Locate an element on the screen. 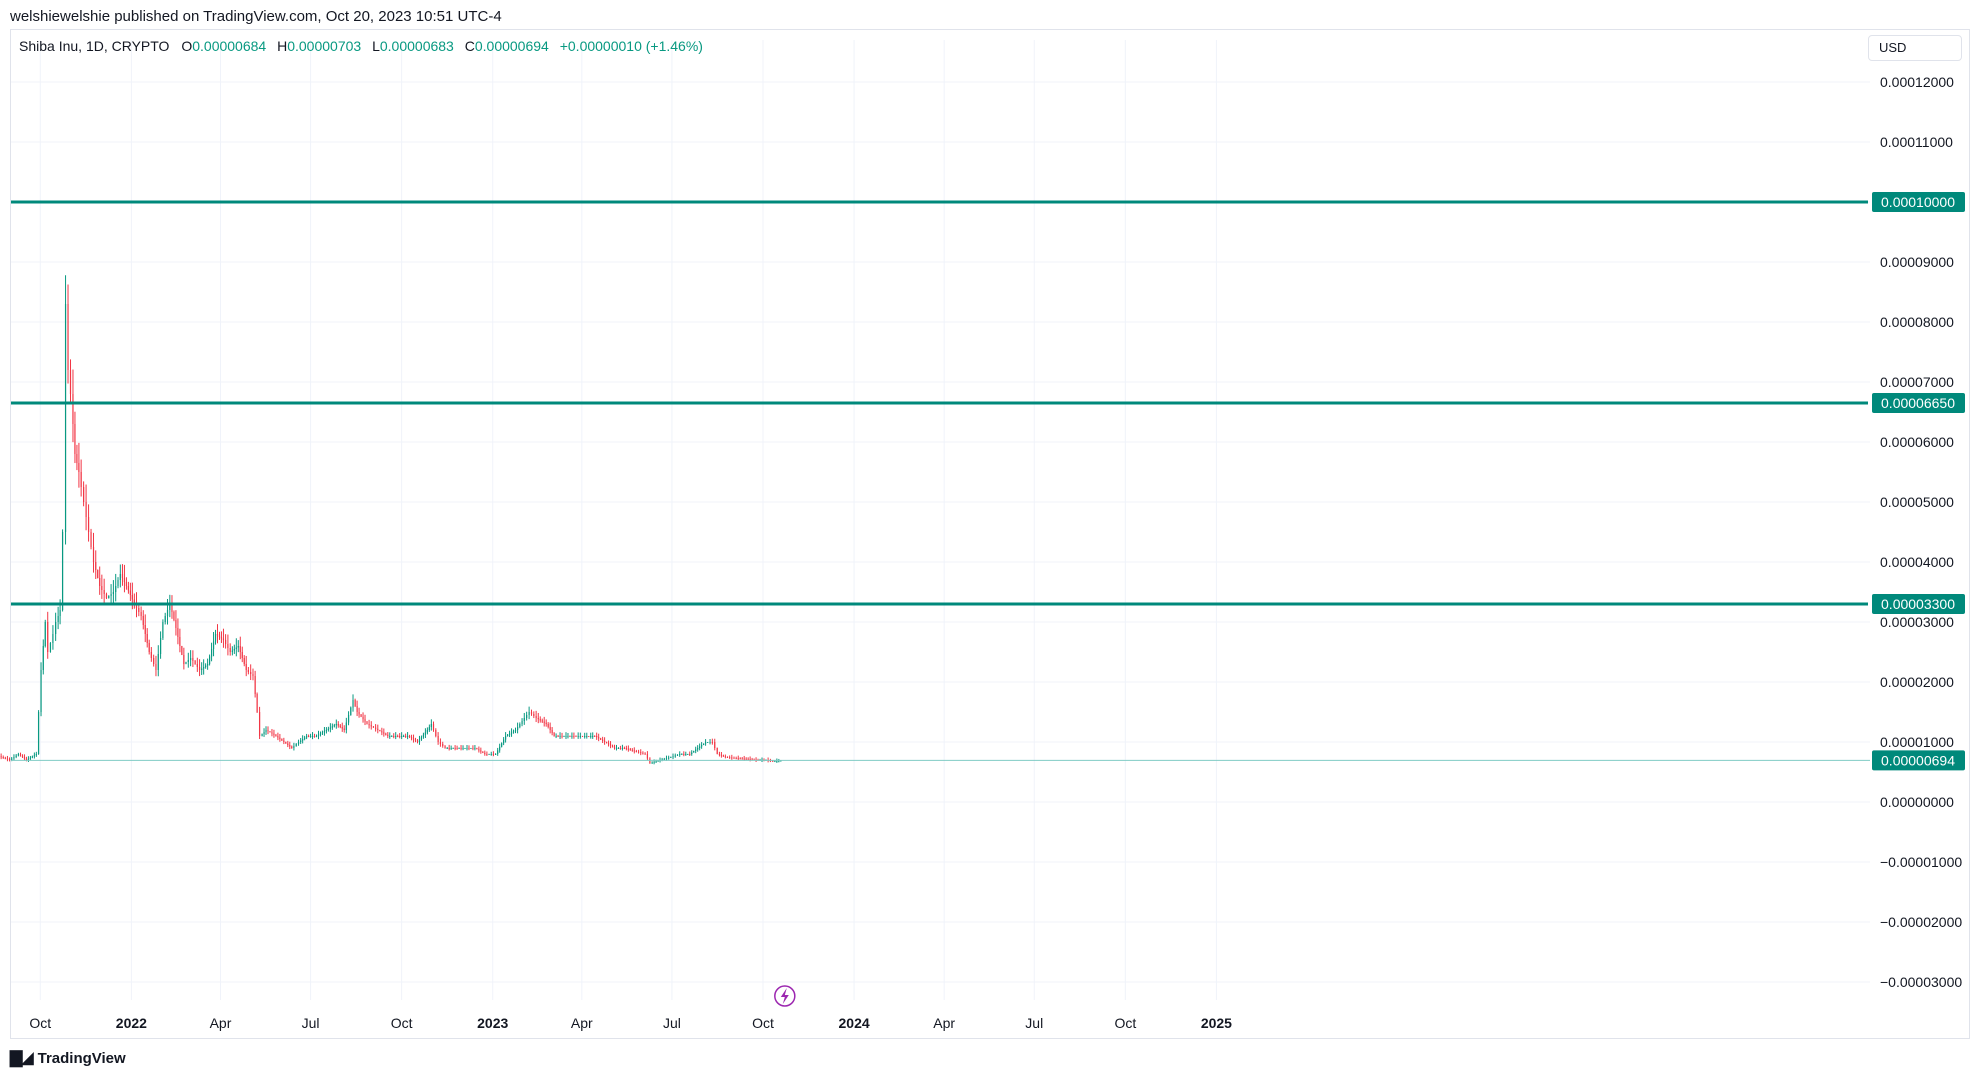 The width and height of the screenshot is (1980, 1075). x-axis-tick-label: Apr is located at coordinates (944, 1023).